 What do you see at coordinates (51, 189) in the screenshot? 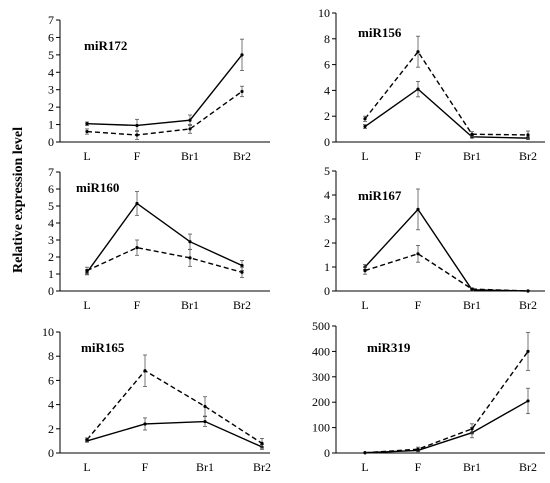
I see `panel-3-y-tick-label: 6` at bounding box center [51, 189].